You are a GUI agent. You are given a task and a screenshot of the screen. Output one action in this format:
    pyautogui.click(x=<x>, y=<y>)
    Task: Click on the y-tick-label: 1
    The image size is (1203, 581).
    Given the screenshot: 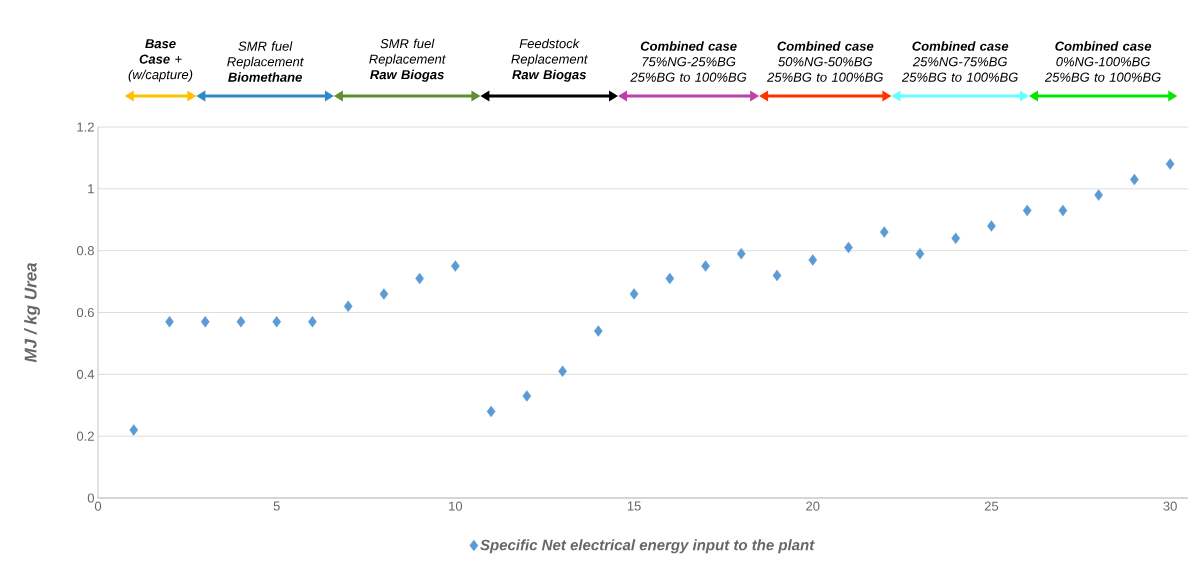 What is the action you would take?
    pyautogui.click(x=91, y=189)
    